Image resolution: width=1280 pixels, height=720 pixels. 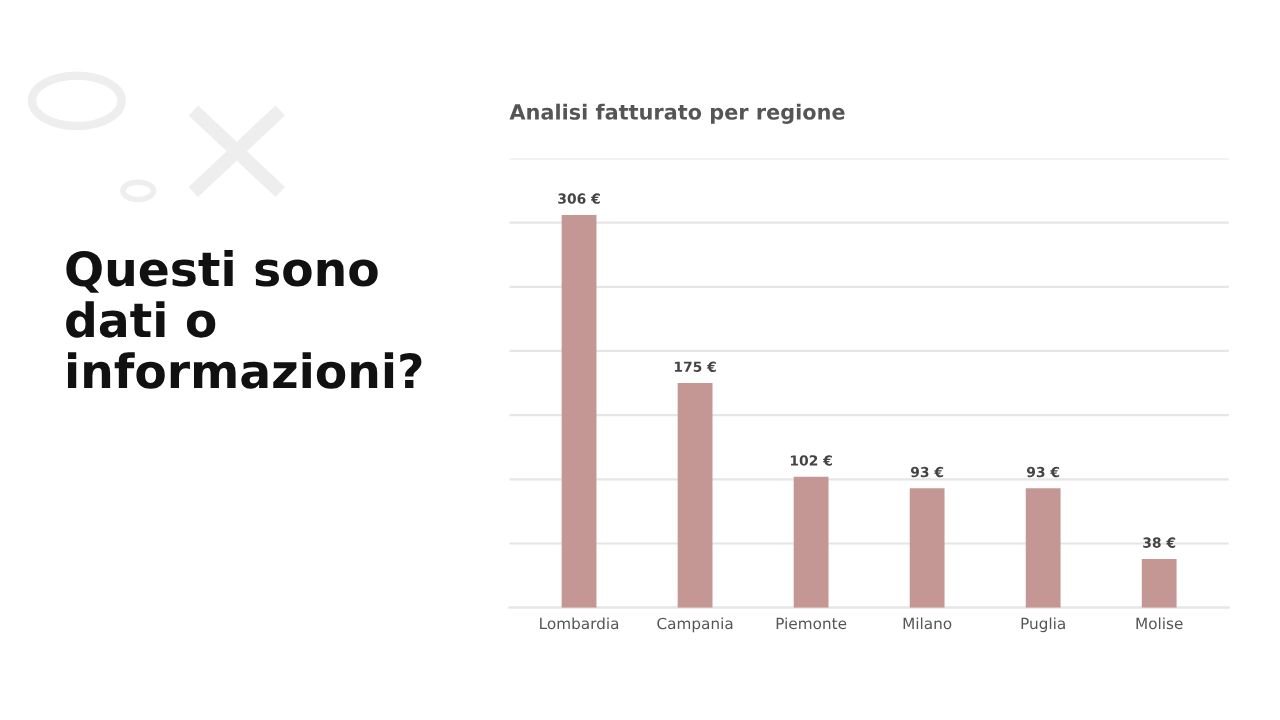 I want to click on text: Questi sono dati o informazioni?, so click(x=244, y=319).